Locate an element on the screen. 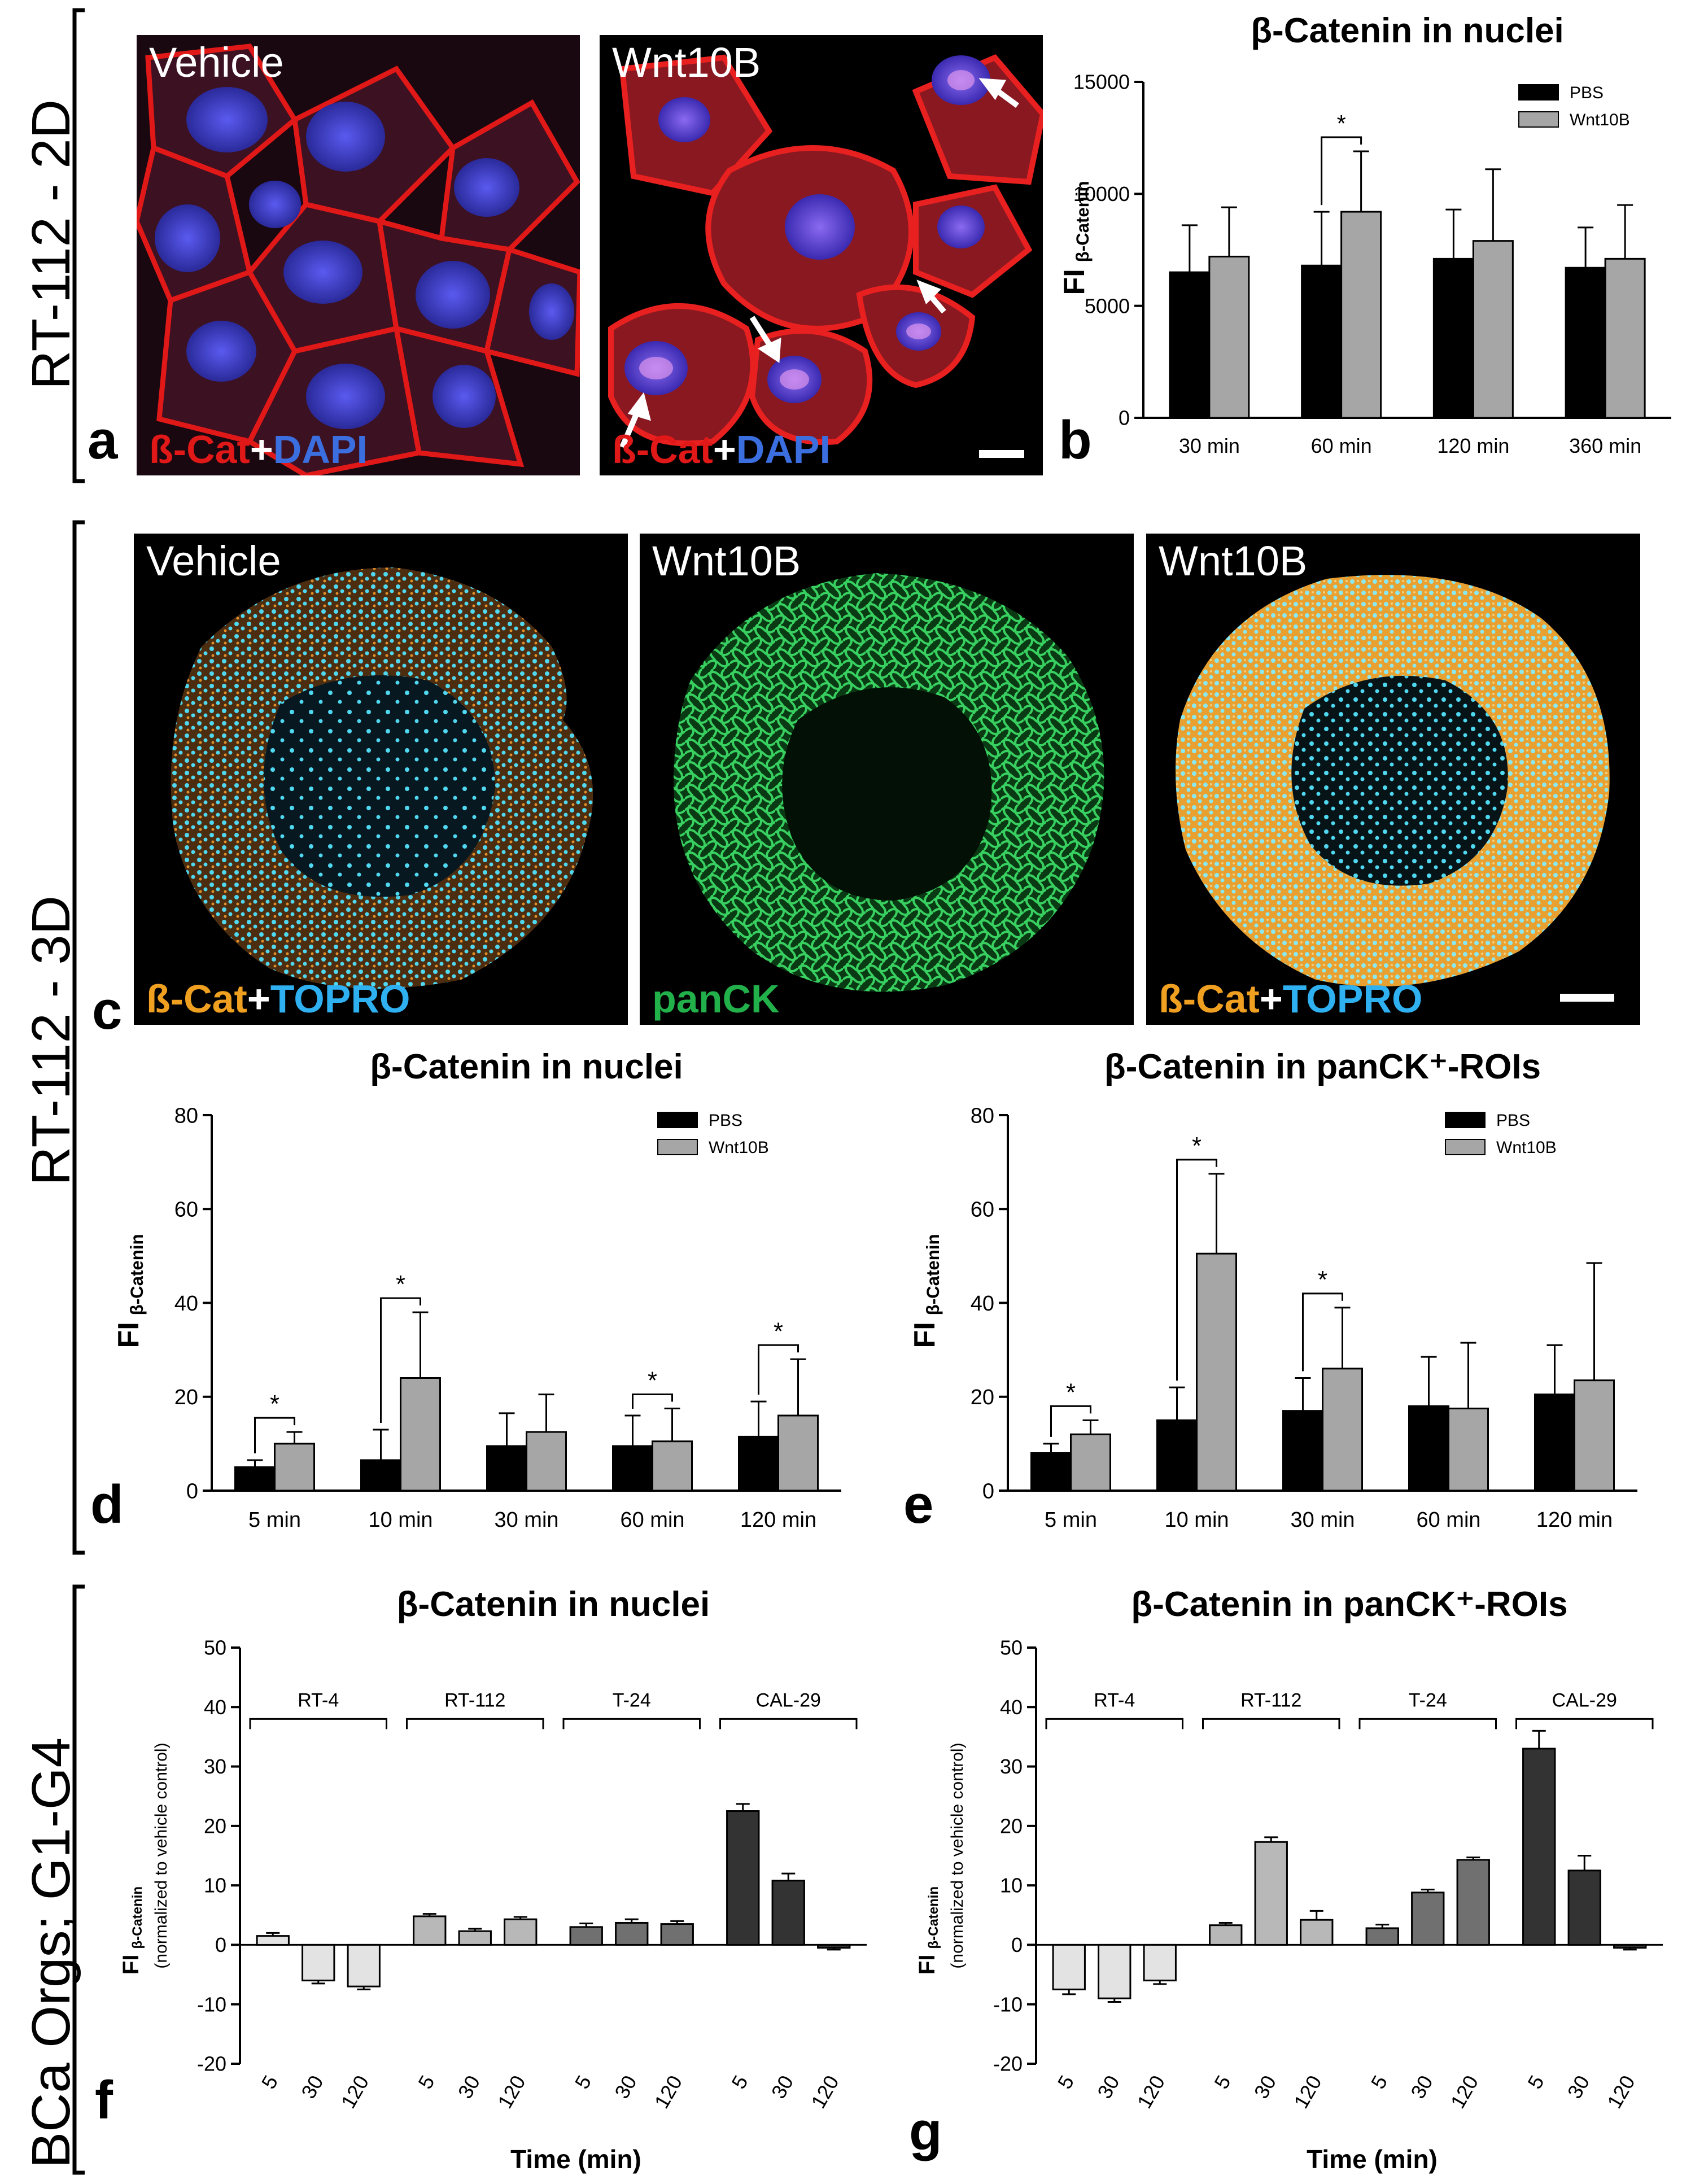  micrograph-title: Wnt10B is located at coordinates (686, 62).